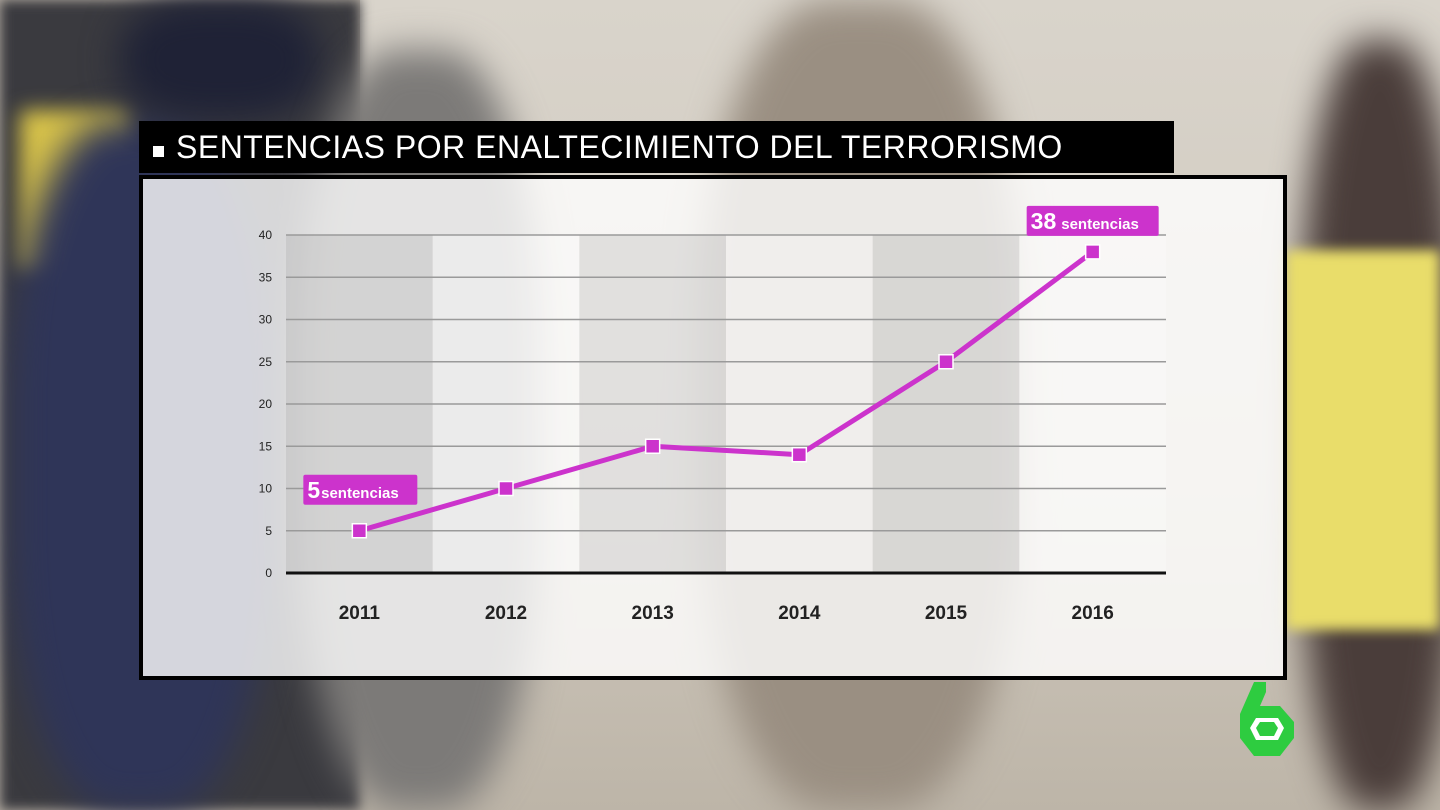 The height and width of the screenshot is (810, 1440). I want to click on callout-number: 5, so click(313, 490).